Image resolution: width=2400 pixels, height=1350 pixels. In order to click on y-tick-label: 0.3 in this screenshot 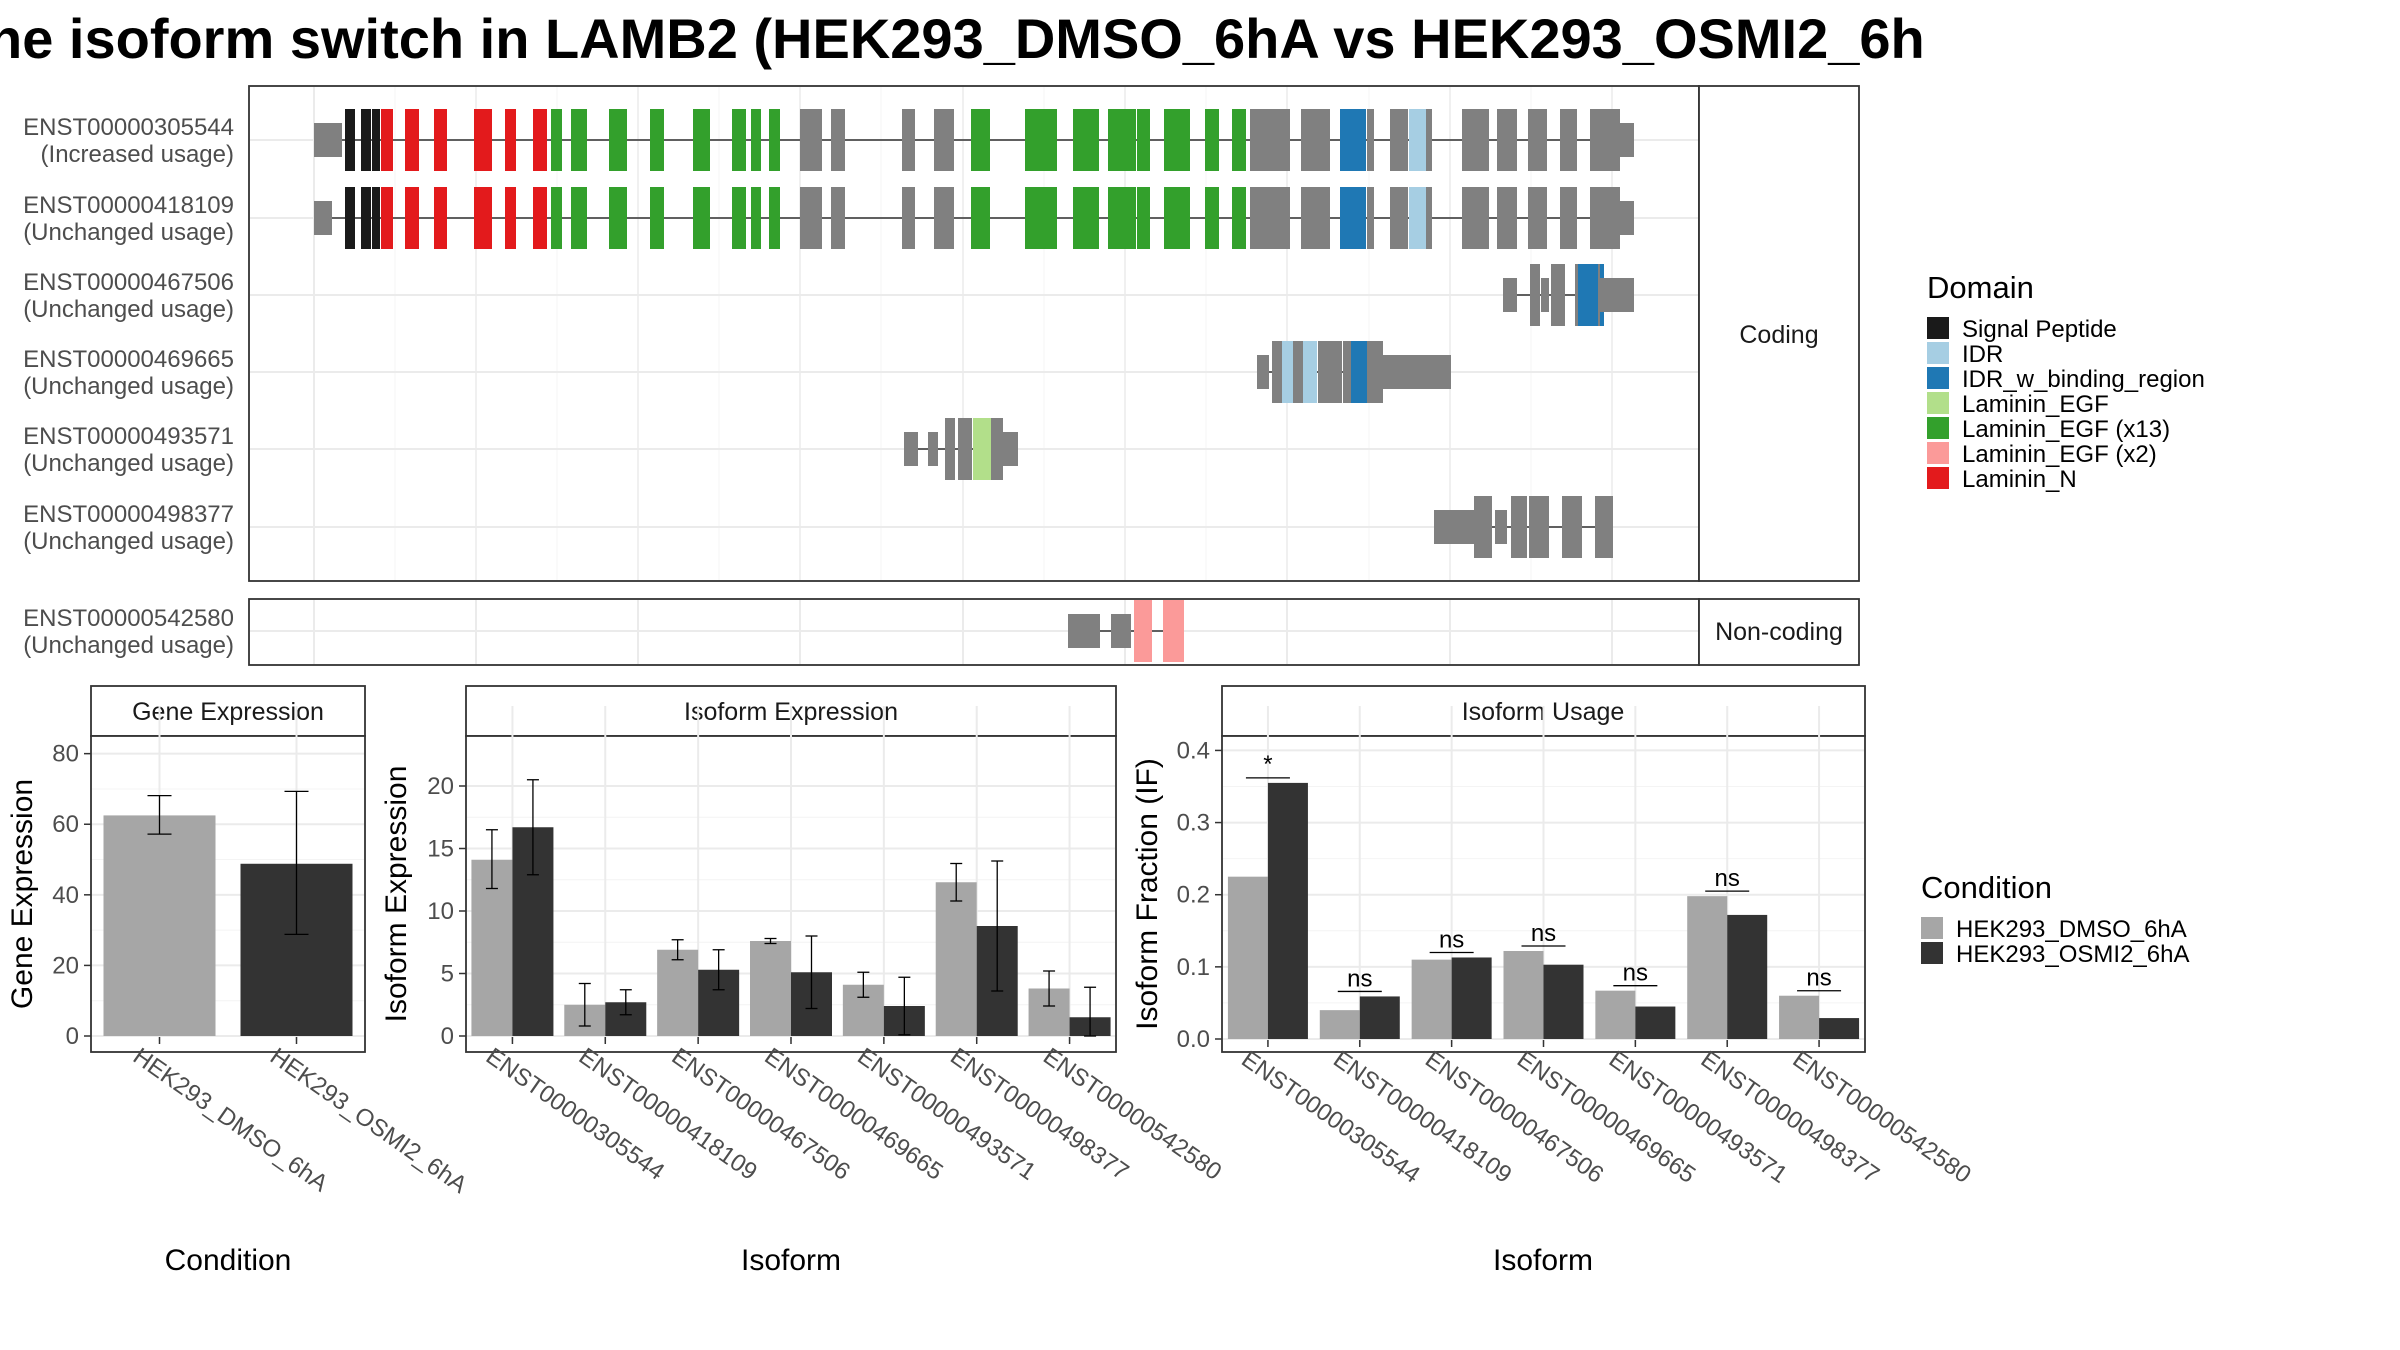, I will do `click(1193, 823)`.